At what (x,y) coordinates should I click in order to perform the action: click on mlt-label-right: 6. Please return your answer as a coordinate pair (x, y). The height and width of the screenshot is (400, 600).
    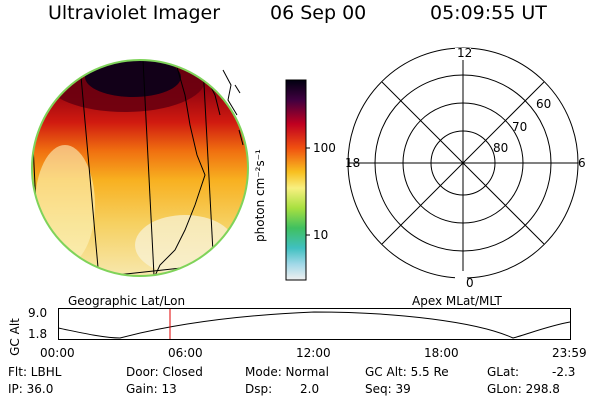
    Looking at the image, I should click on (582, 163).